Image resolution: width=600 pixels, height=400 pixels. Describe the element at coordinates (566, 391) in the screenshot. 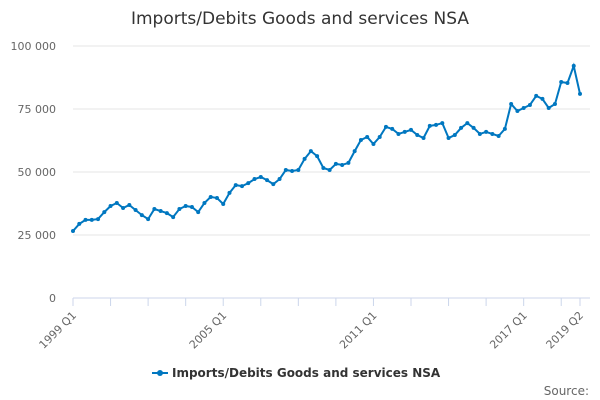

I see `source-label: Source:` at that location.